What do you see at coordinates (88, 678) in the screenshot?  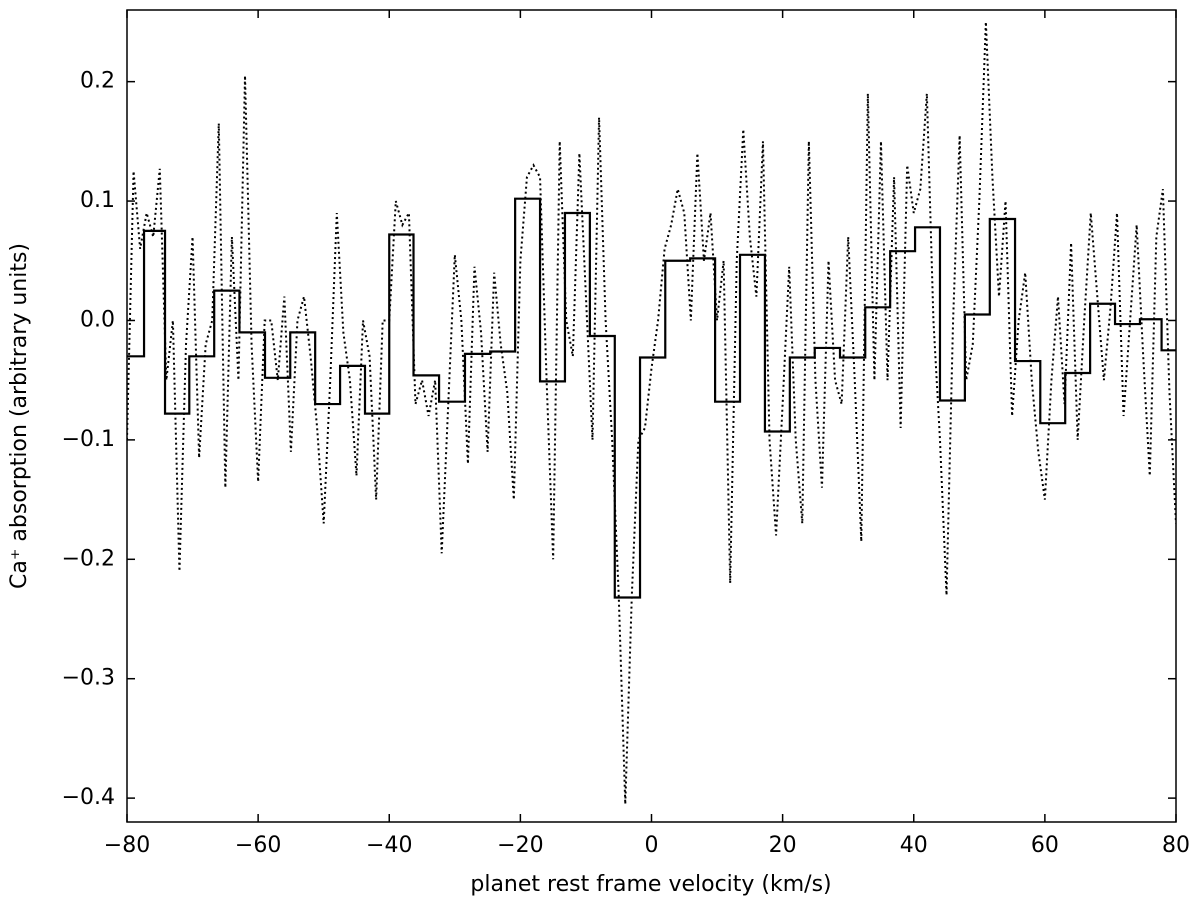 I see `y-tick-label: −0.3` at bounding box center [88, 678].